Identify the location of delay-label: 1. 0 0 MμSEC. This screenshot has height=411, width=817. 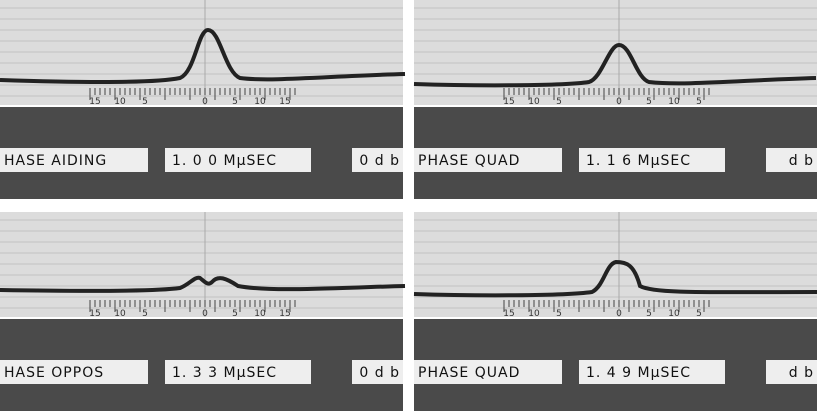
(224, 161).